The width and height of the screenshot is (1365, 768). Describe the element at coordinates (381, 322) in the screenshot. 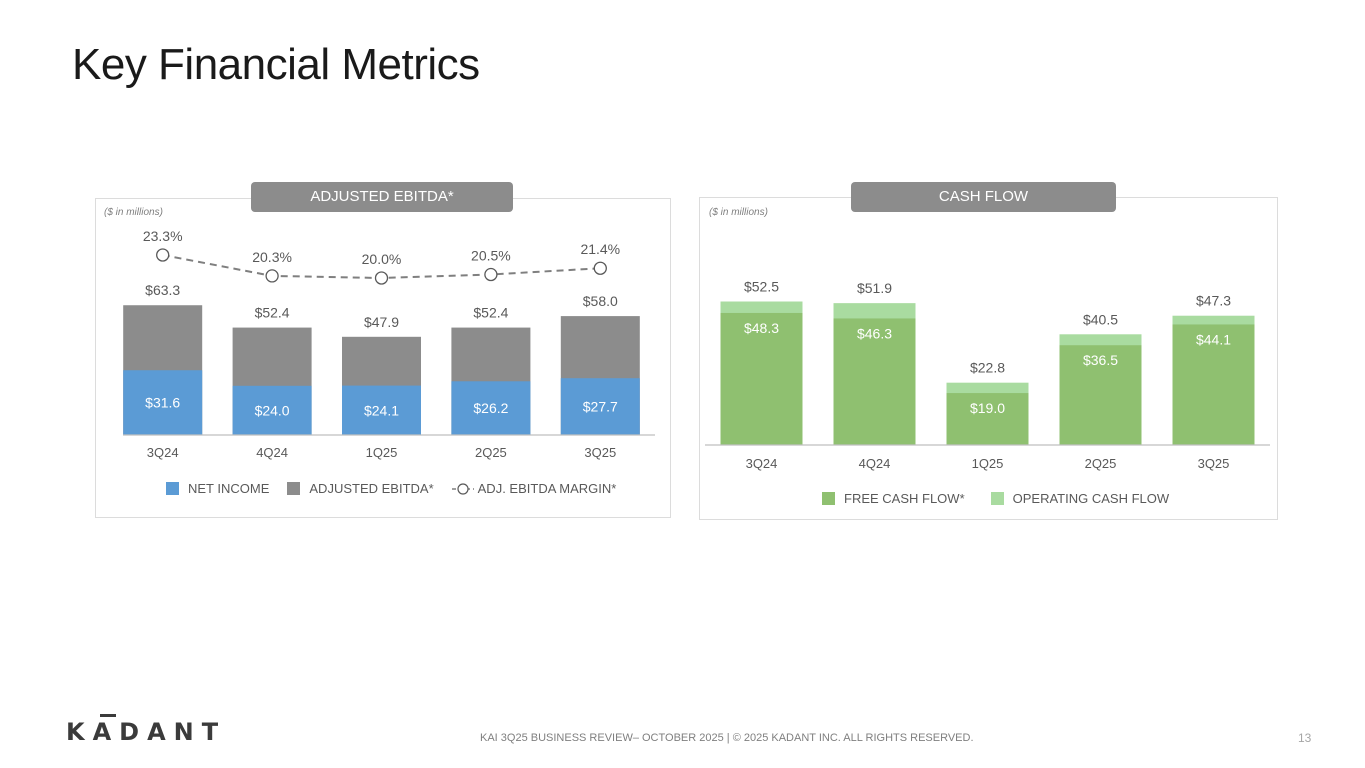

I see `adjusted-ebitda-data-label: $47.9` at that location.